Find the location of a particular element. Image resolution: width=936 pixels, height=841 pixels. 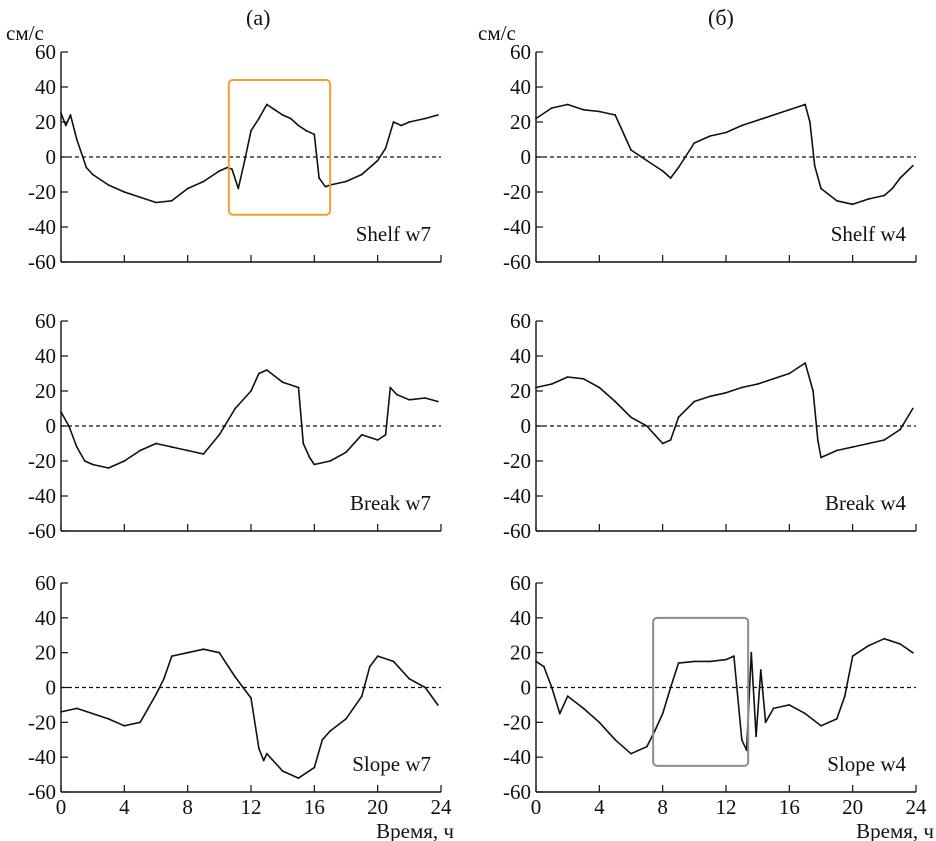

column-label-a: (a) is located at coordinates (258, 17).